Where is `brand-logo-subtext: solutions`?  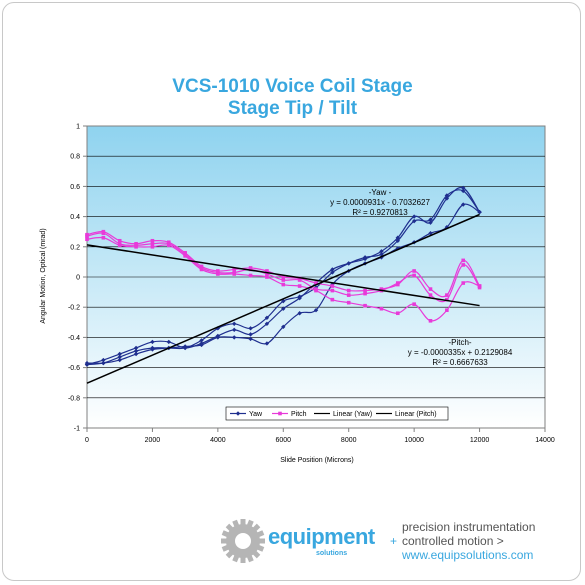 brand-logo-subtext: solutions is located at coordinates (332, 553).